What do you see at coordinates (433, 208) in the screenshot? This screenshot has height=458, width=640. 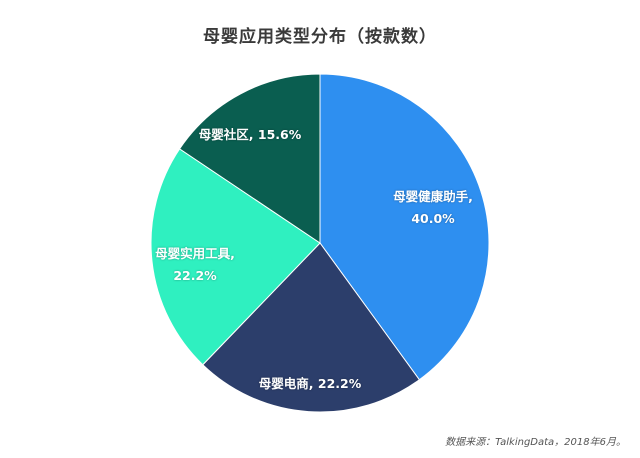 I see `slice-label-health-assistant: 母婴健康助手, 40.0%` at bounding box center [433, 208].